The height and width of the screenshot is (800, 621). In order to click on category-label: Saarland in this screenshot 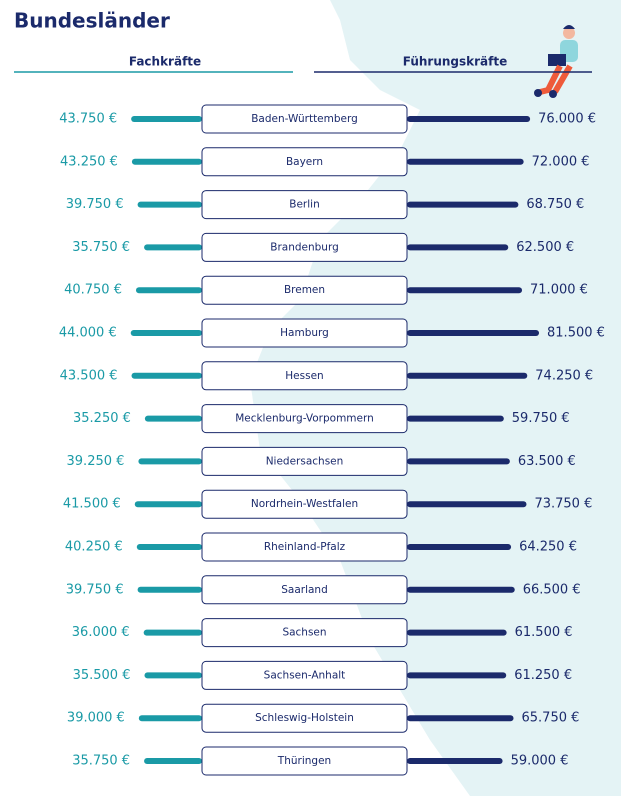, I will do `click(304, 590)`.